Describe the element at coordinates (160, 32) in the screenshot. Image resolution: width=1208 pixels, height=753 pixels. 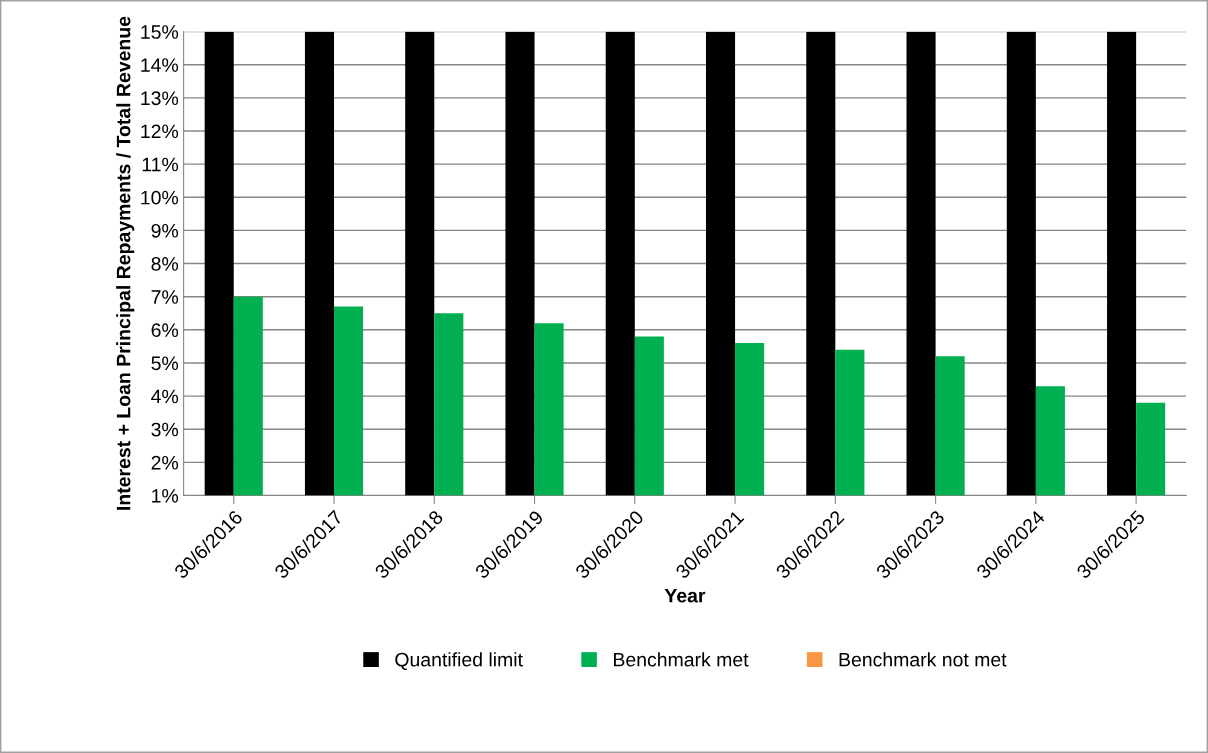
I see `y-tick-label: 15%` at that location.